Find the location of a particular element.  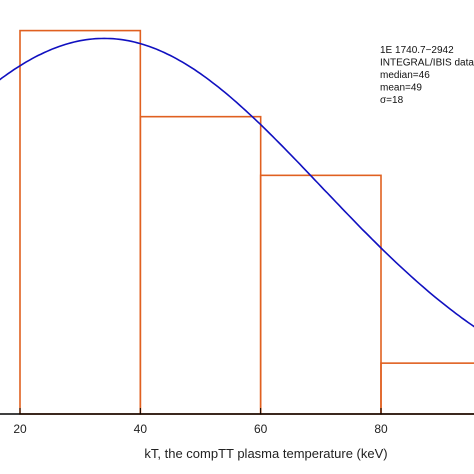

x-axis-ticks: 20 40 60 80 is located at coordinates (200, 422).